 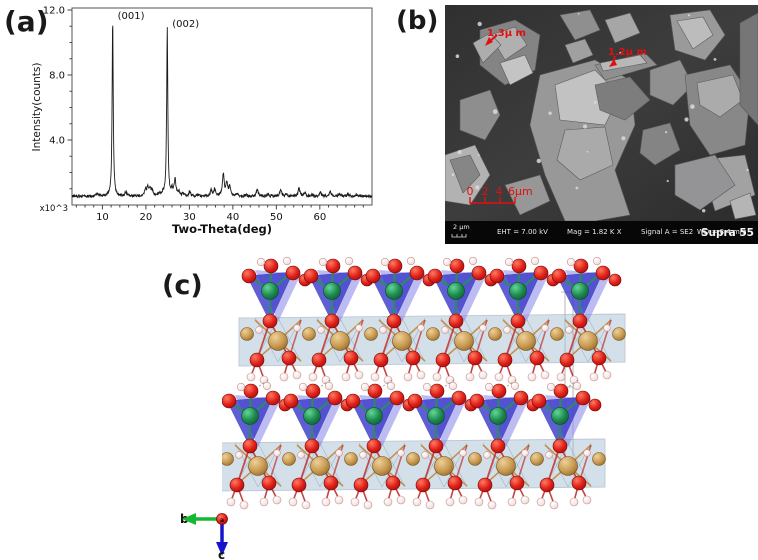 I want to click on y-tick-label: 12.0, so click(x=54, y=11).